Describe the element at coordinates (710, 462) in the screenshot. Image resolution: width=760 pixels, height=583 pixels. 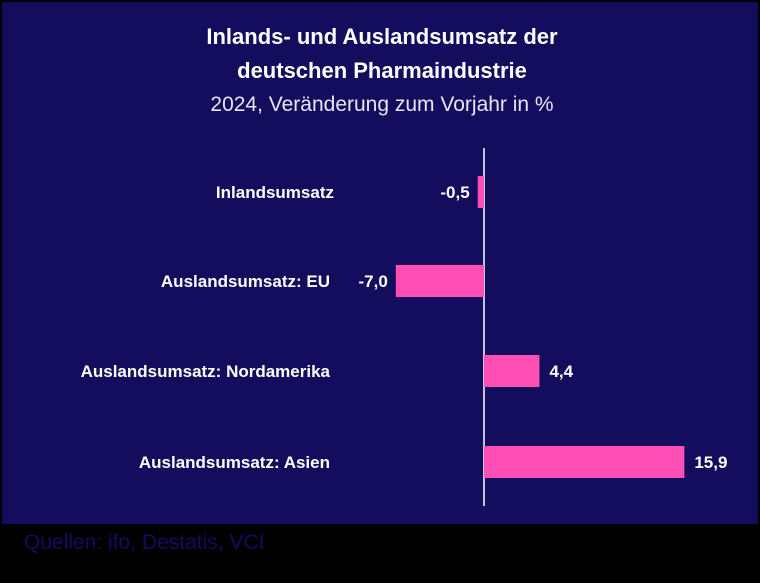
I see `value-label-3: 15,9` at that location.